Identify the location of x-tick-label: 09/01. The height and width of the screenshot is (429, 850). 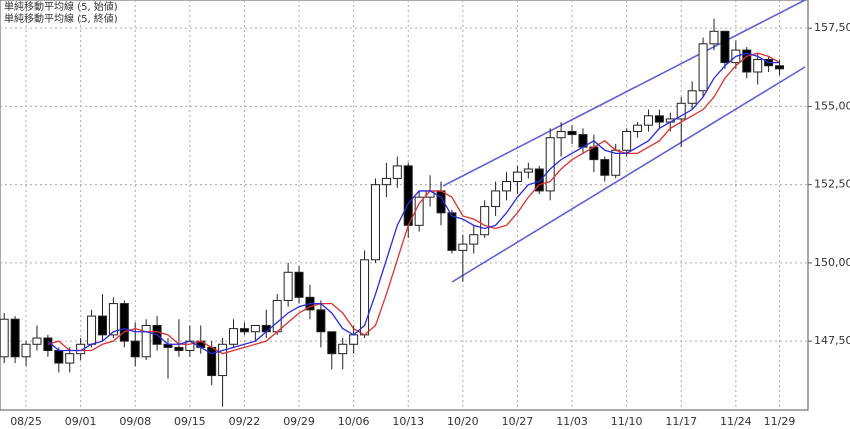
(81, 421).